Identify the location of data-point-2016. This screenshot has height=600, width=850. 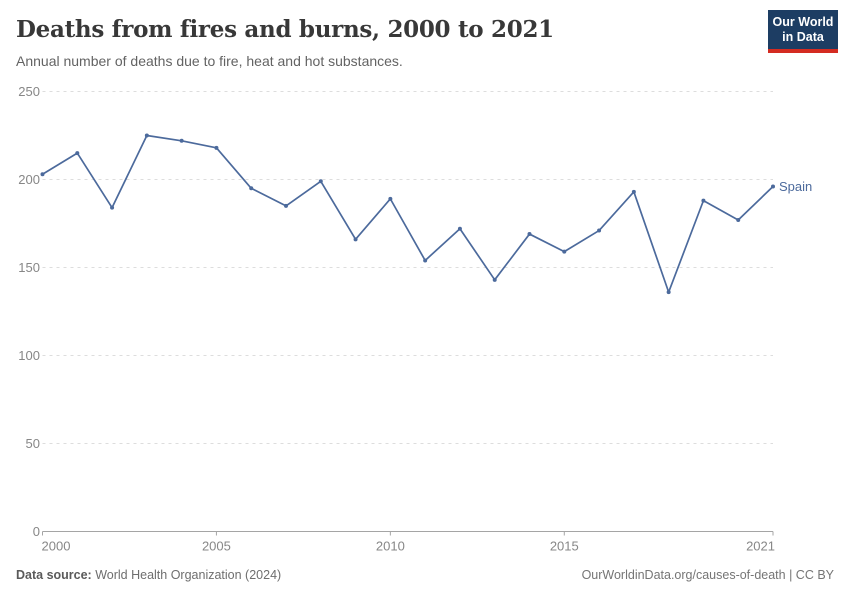
(599, 230).